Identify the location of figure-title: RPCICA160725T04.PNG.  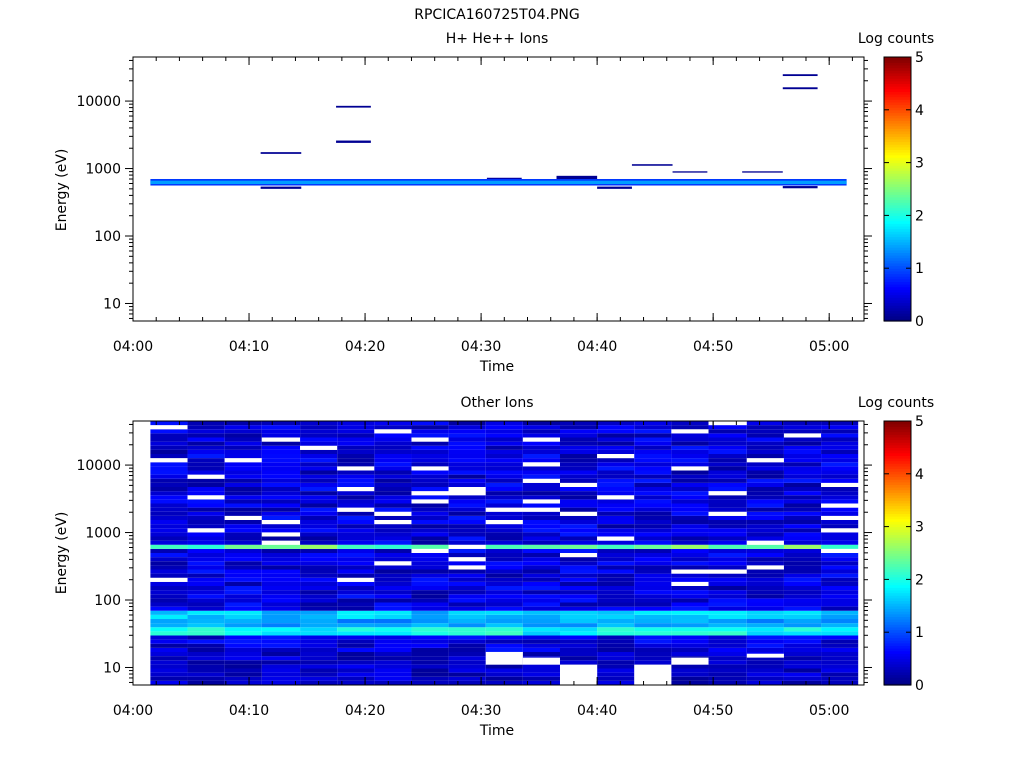
(496, 15).